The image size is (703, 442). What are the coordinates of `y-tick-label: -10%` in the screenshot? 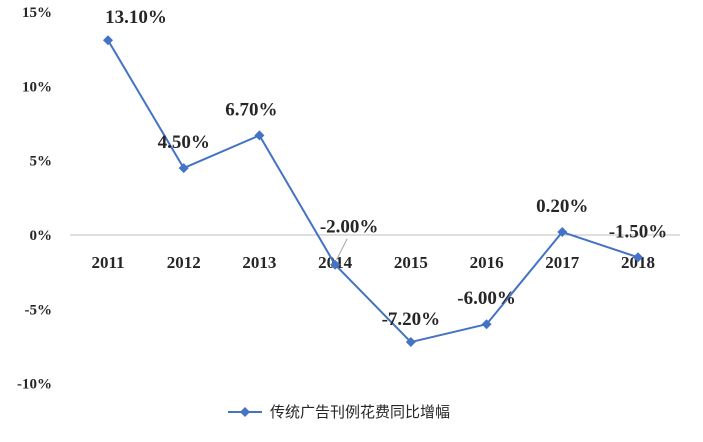 It's located at (34, 385).